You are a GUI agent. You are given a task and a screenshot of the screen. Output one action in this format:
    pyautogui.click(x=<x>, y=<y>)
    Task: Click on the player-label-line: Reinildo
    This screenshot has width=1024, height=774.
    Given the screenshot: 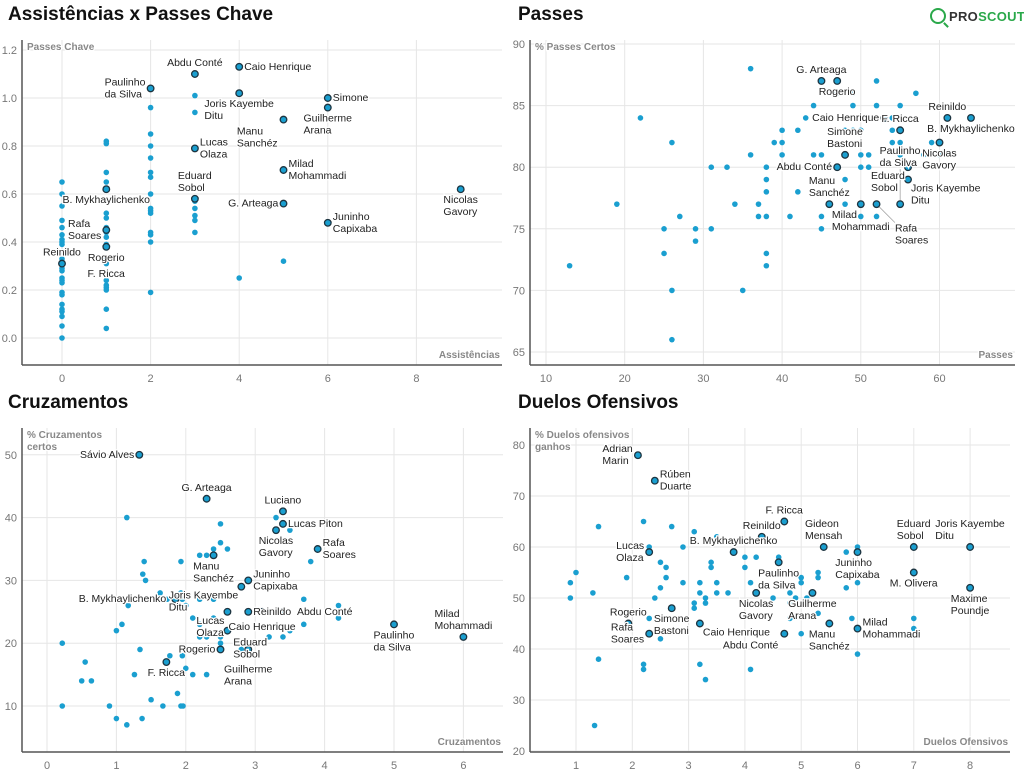 What is the action you would take?
    pyautogui.click(x=272, y=612)
    